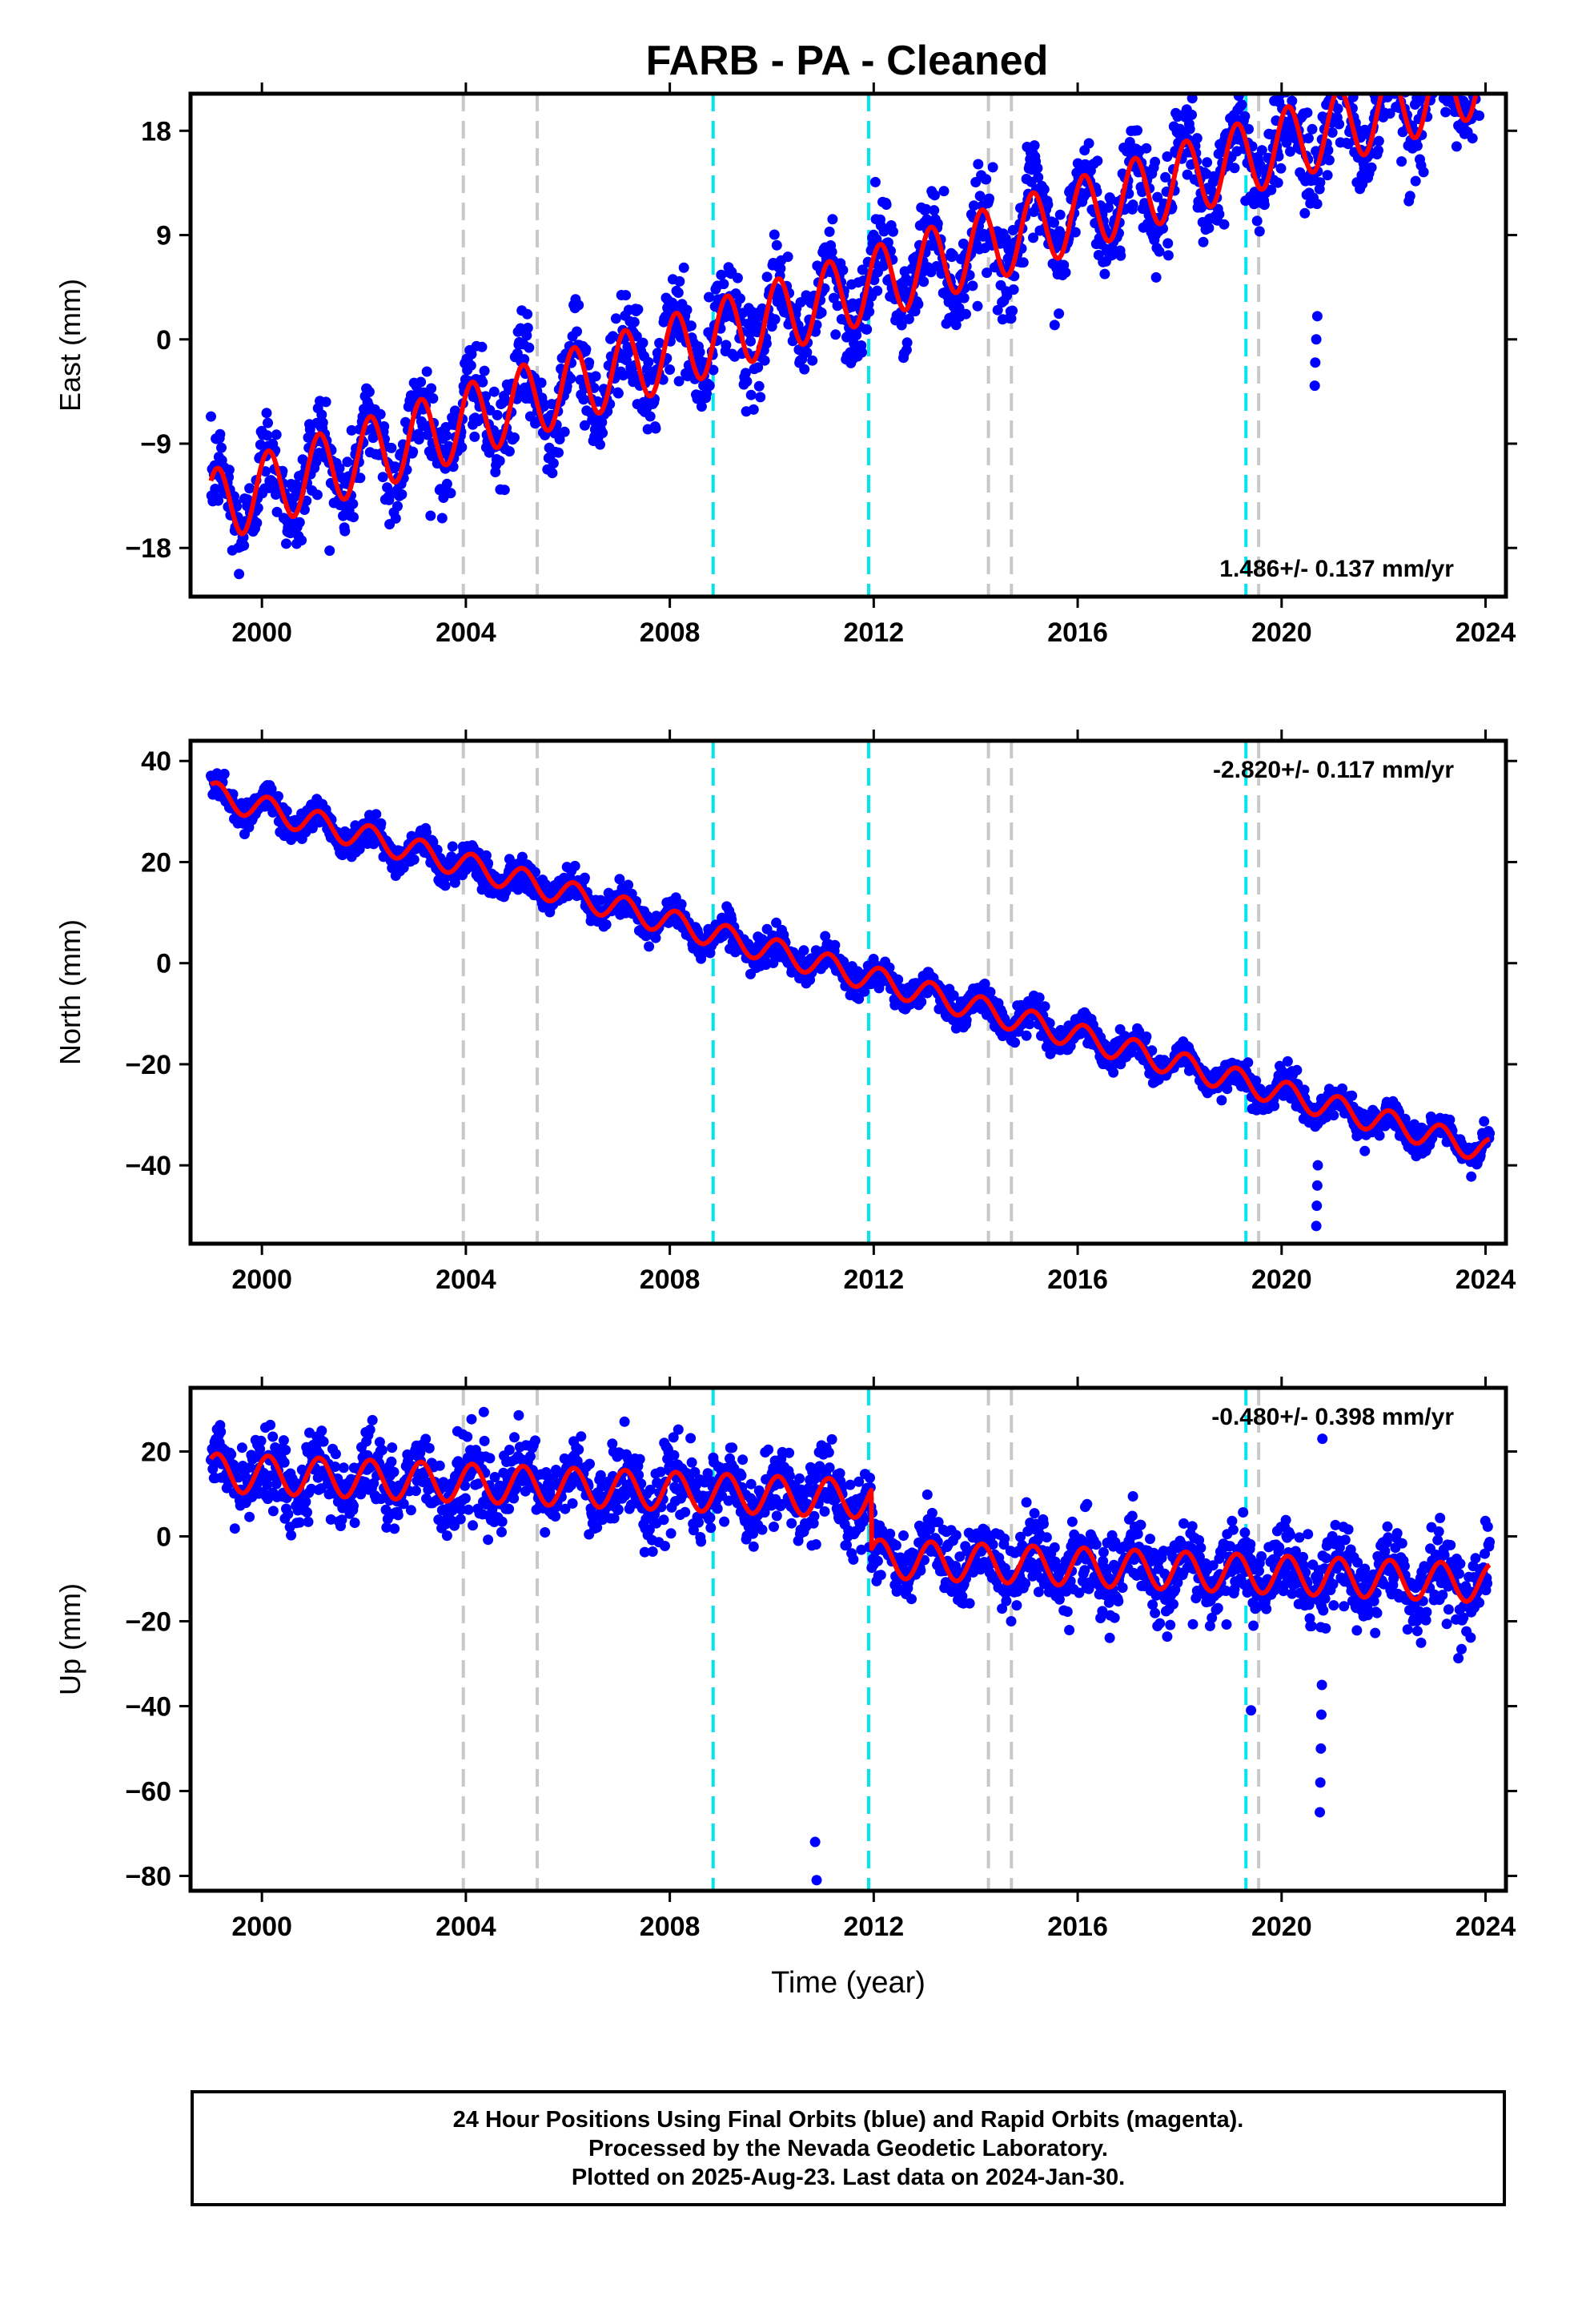 Image resolution: width=1582 pixels, height=2324 pixels. Describe the element at coordinates (1077, 632) in the screenshot. I see `x-tick-label: 2016` at that location.